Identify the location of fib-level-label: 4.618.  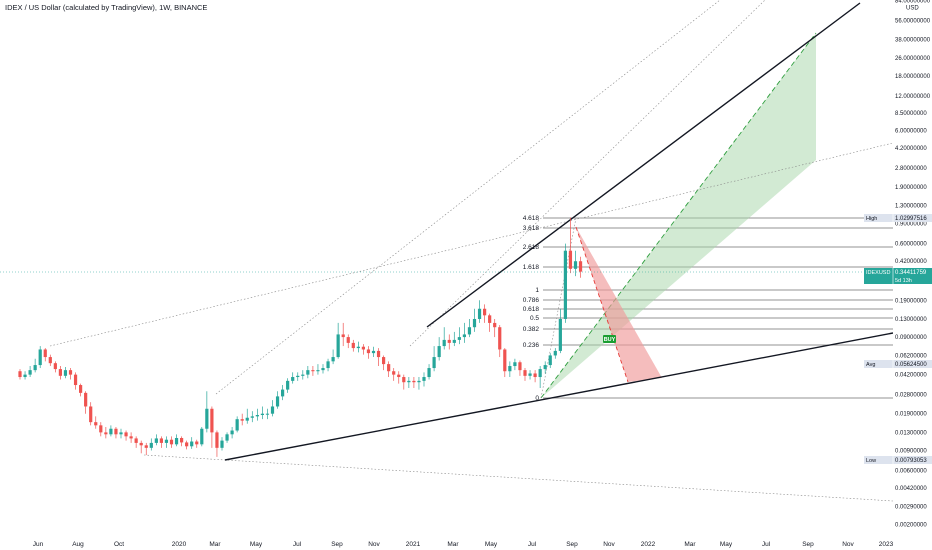
(531, 218).